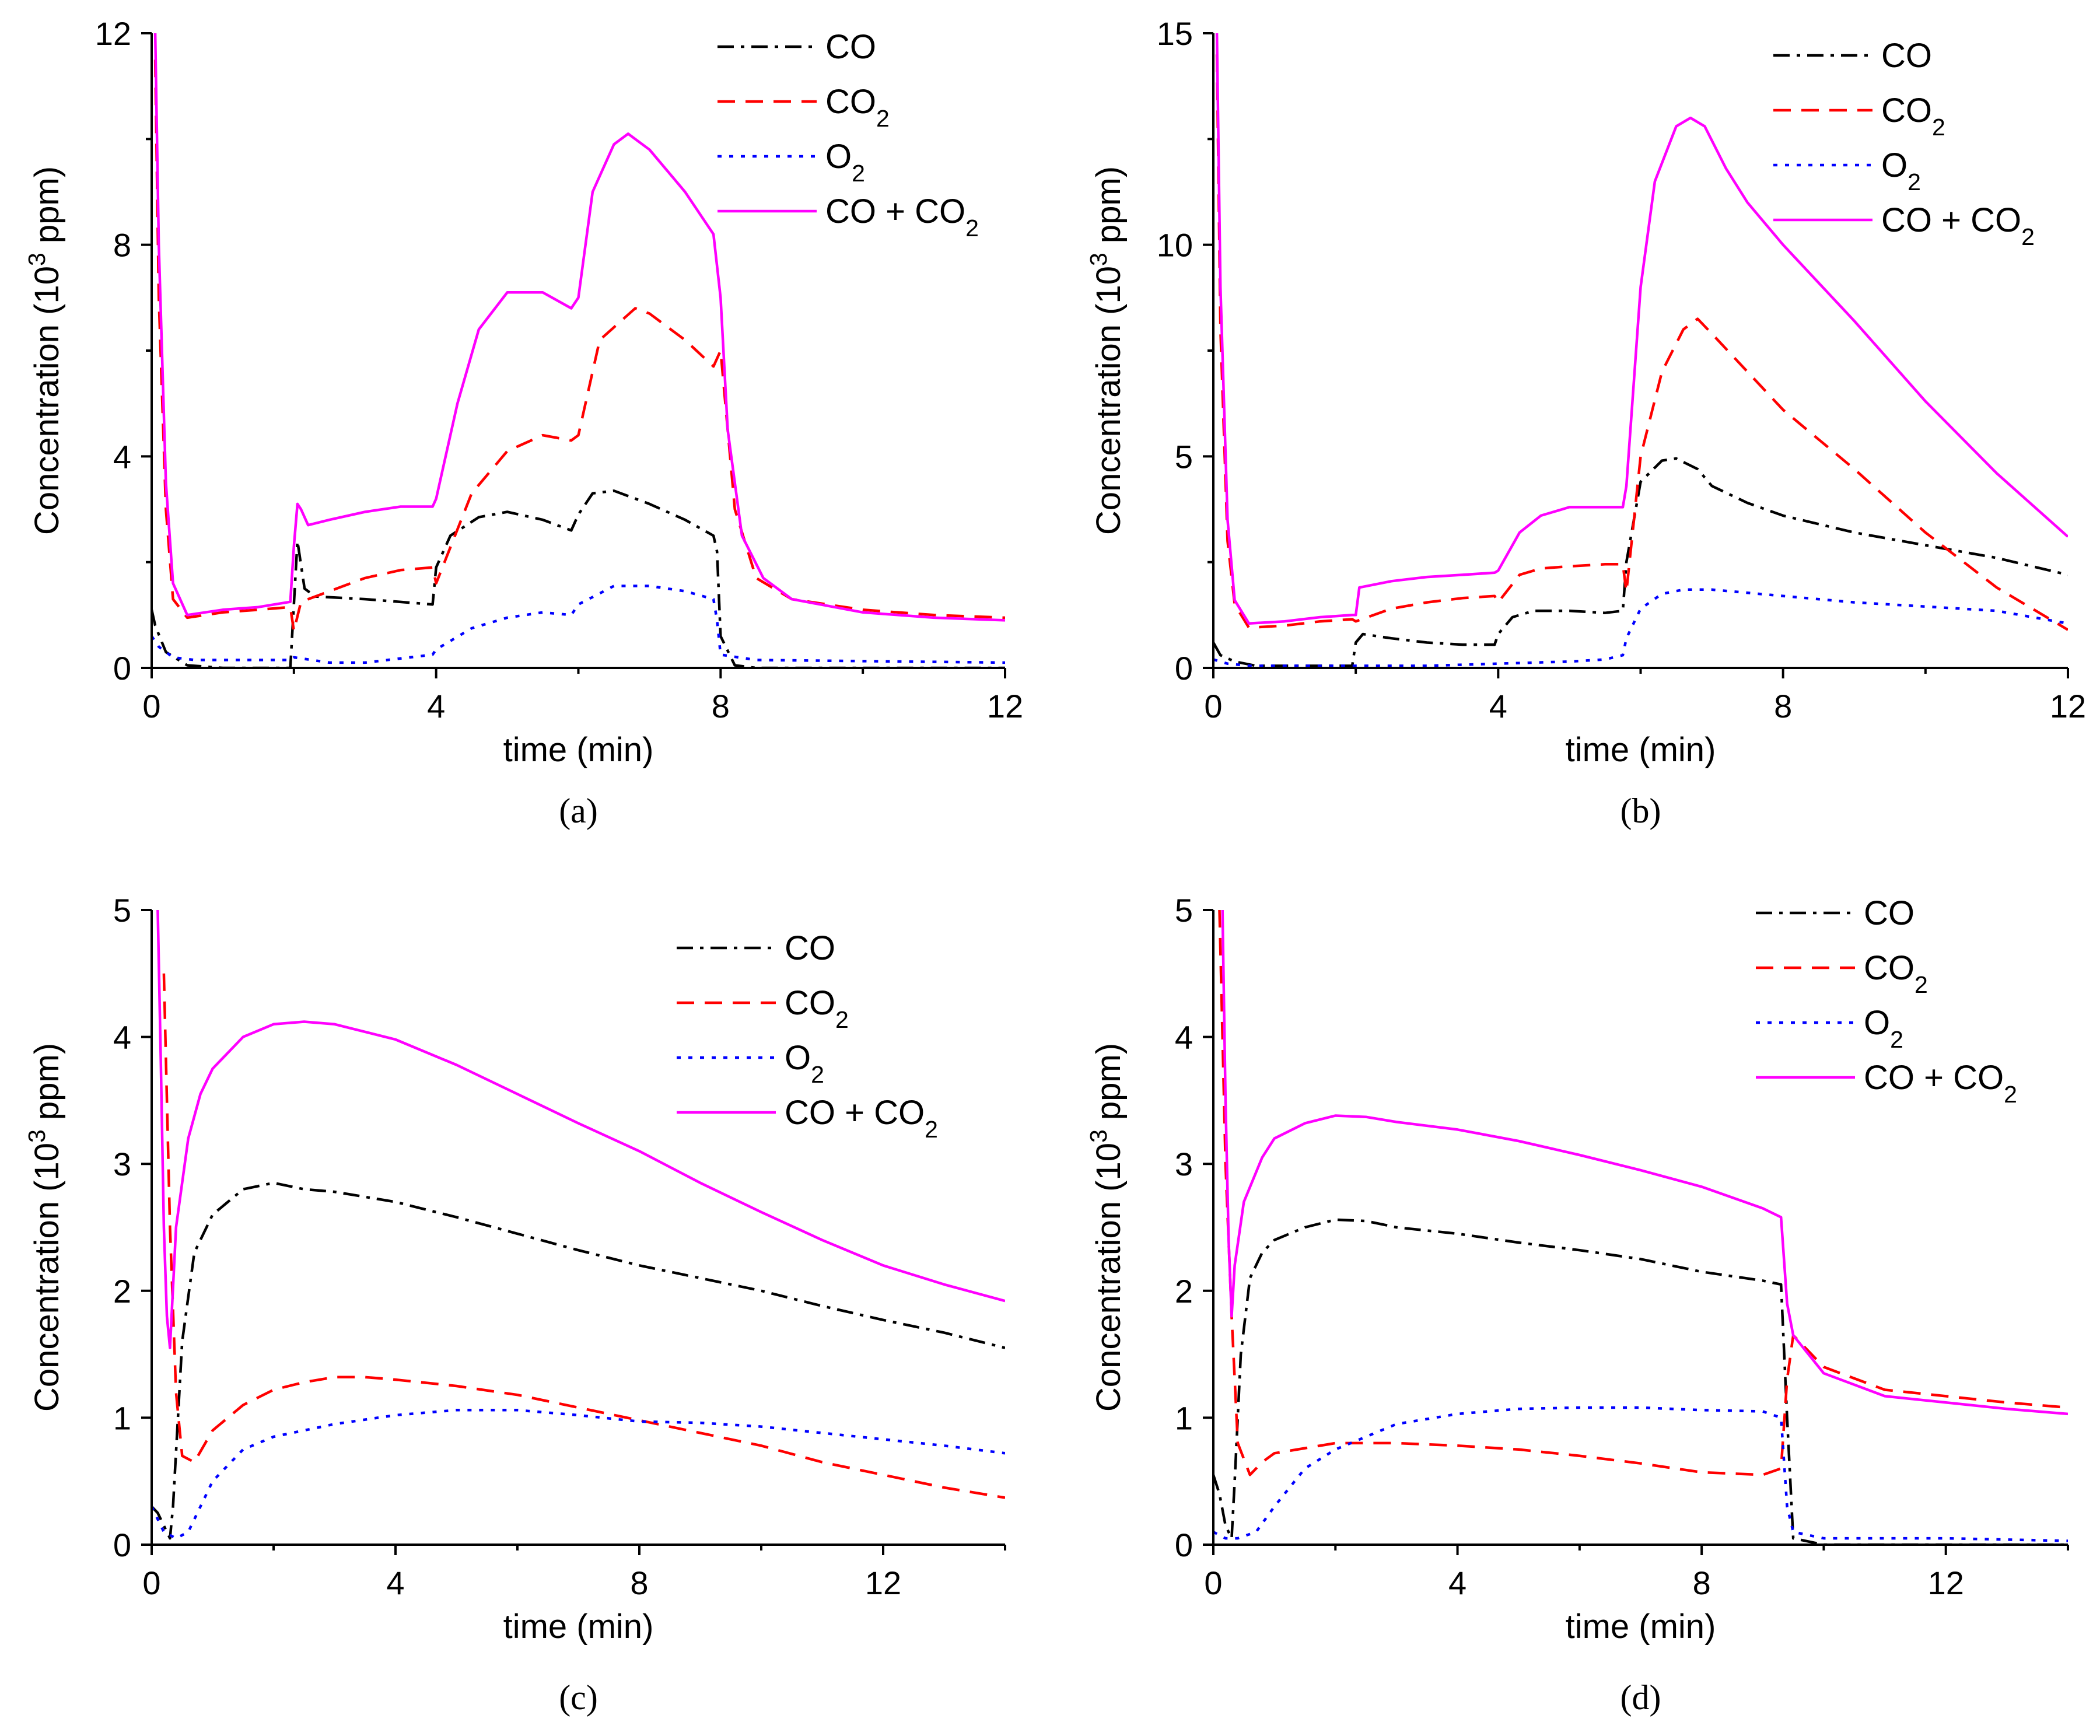 The image size is (2100, 1736). I want to click on y-tick-label: 4, so click(1184, 1037).